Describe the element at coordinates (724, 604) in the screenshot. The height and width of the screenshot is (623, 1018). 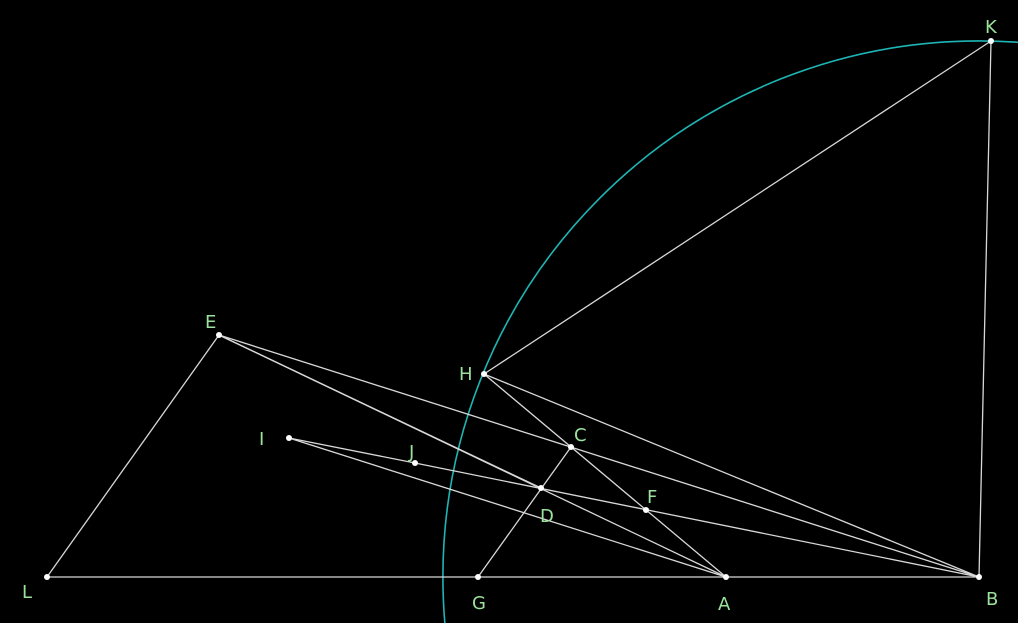
I see `label-a: A` at that location.